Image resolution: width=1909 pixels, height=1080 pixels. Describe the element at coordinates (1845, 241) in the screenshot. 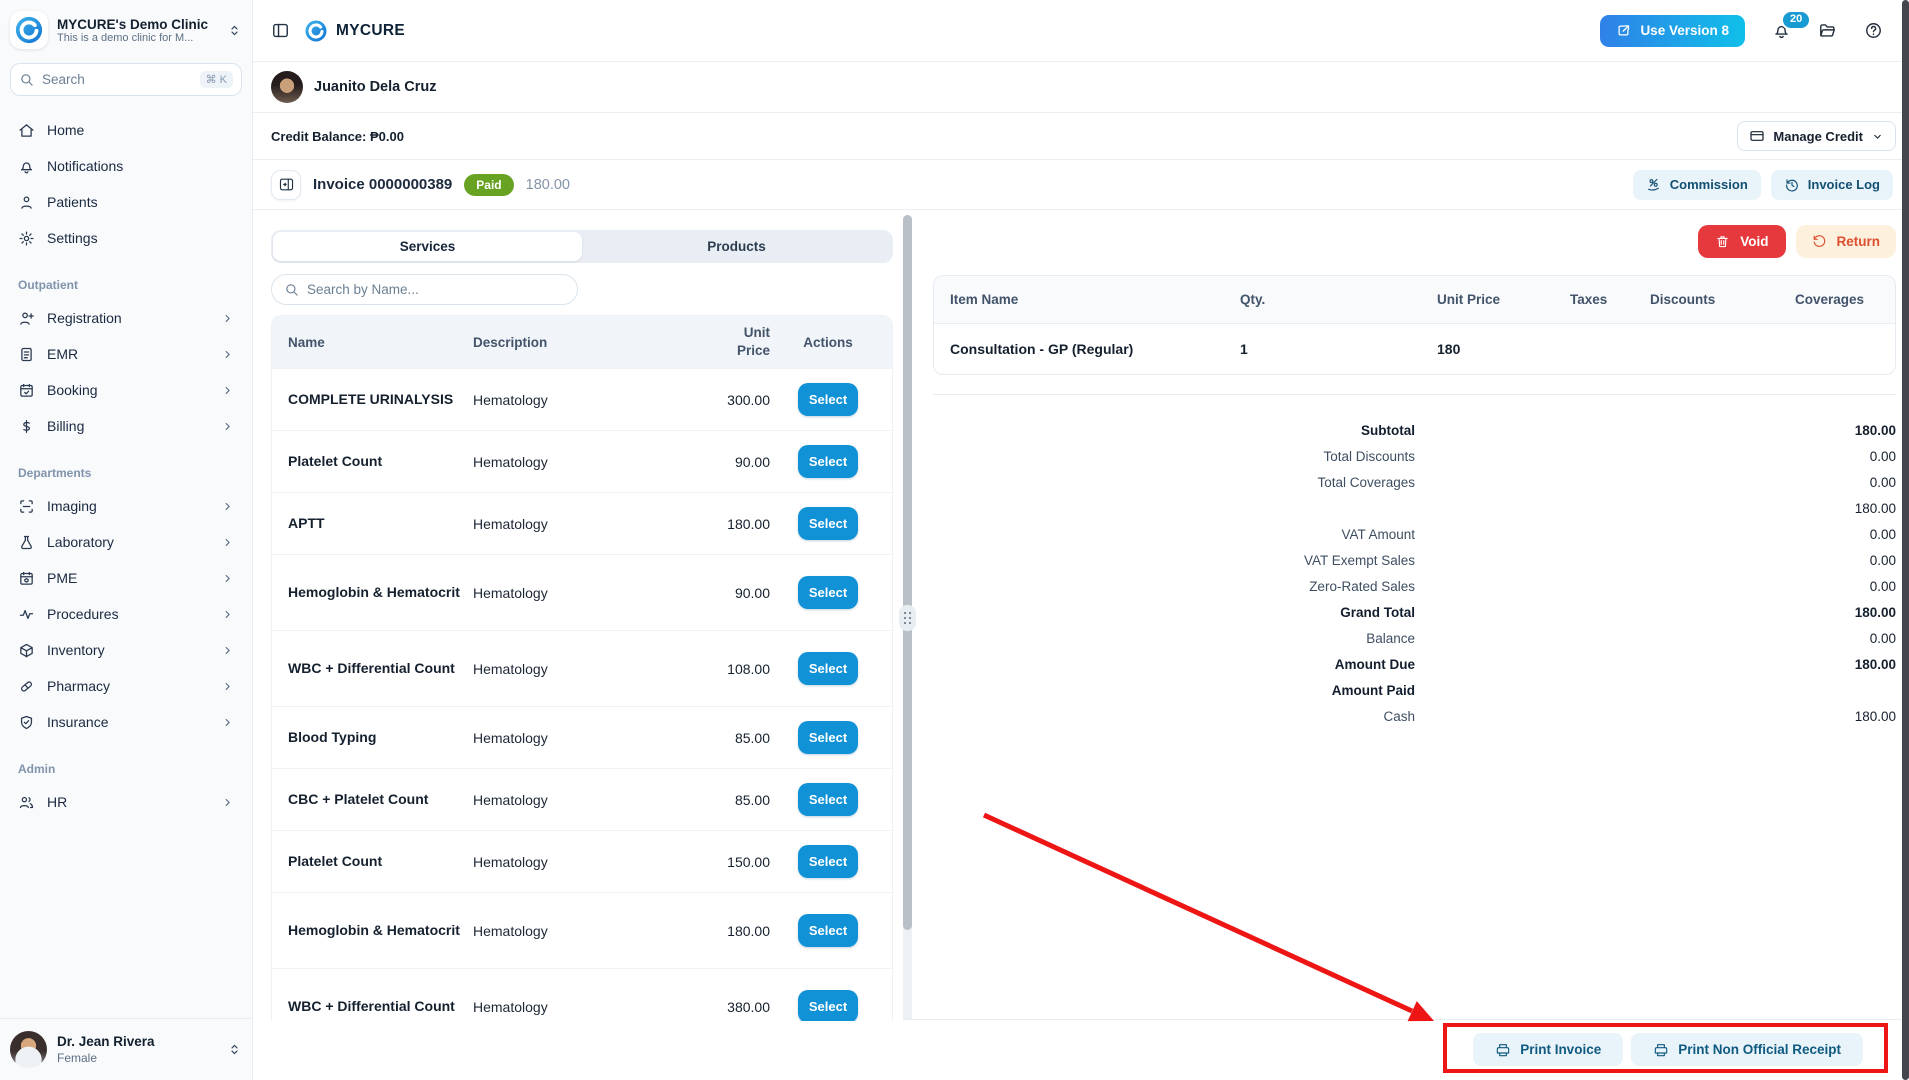

I see `return-button: Return` at that location.